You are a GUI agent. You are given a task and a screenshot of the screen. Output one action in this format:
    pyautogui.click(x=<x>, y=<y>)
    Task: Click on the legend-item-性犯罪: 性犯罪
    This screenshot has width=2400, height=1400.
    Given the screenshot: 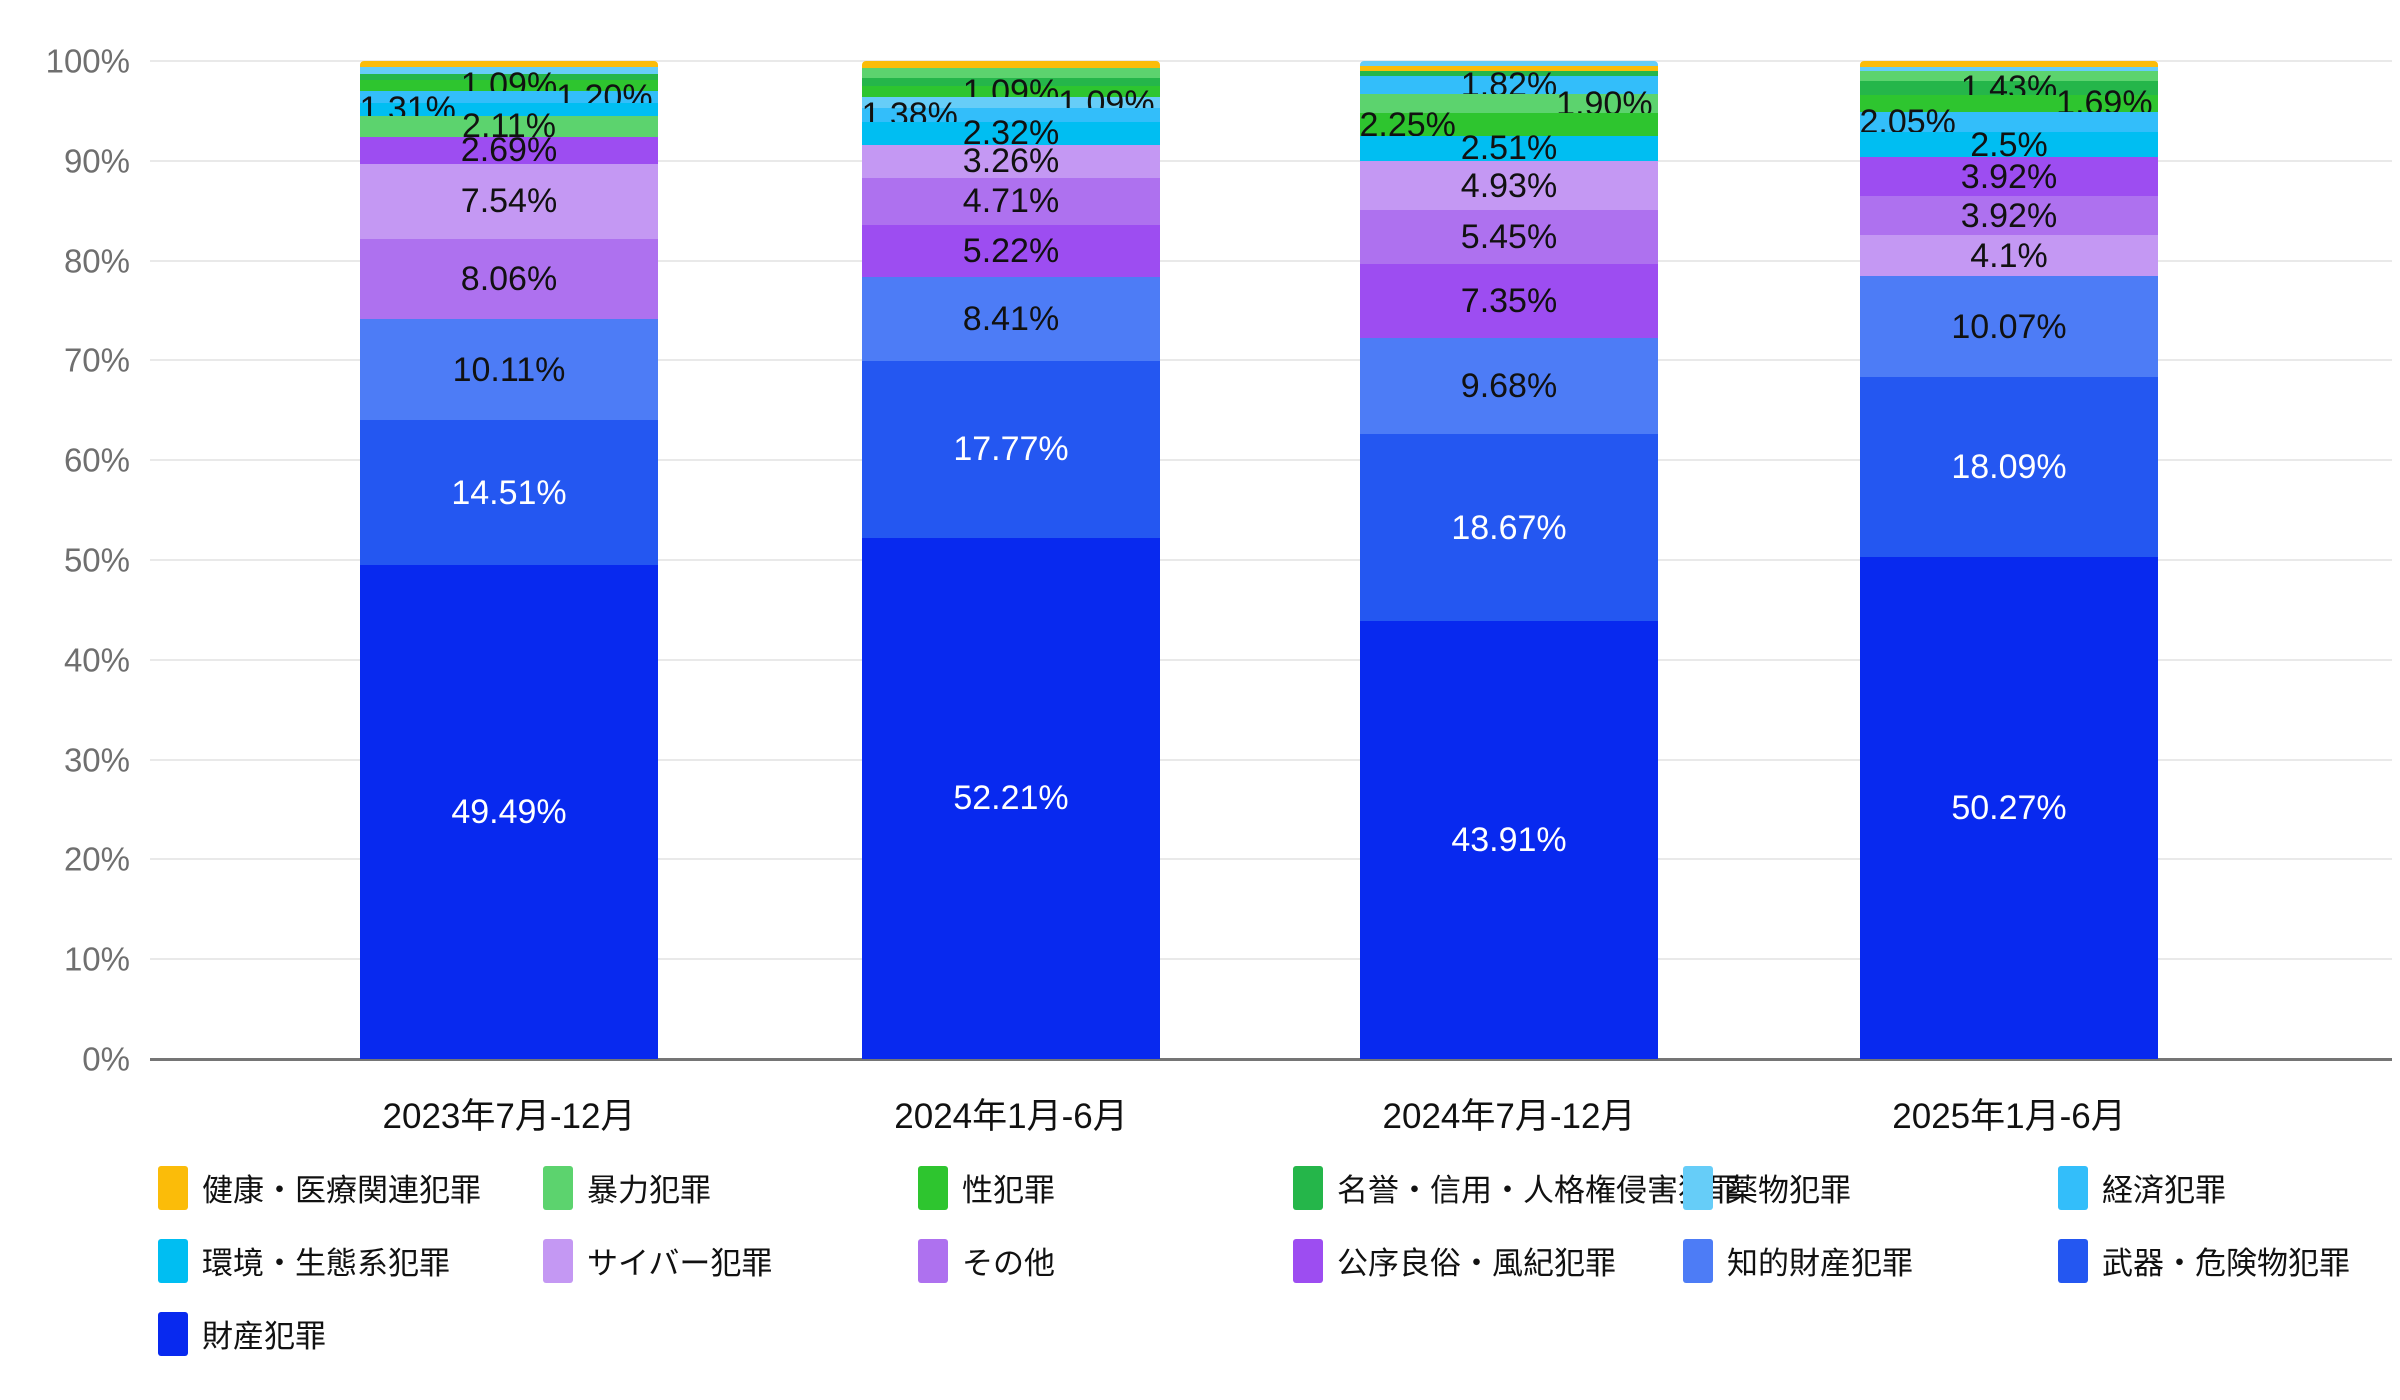 What is the action you would take?
    pyautogui.click(x=986, y=1187)
    